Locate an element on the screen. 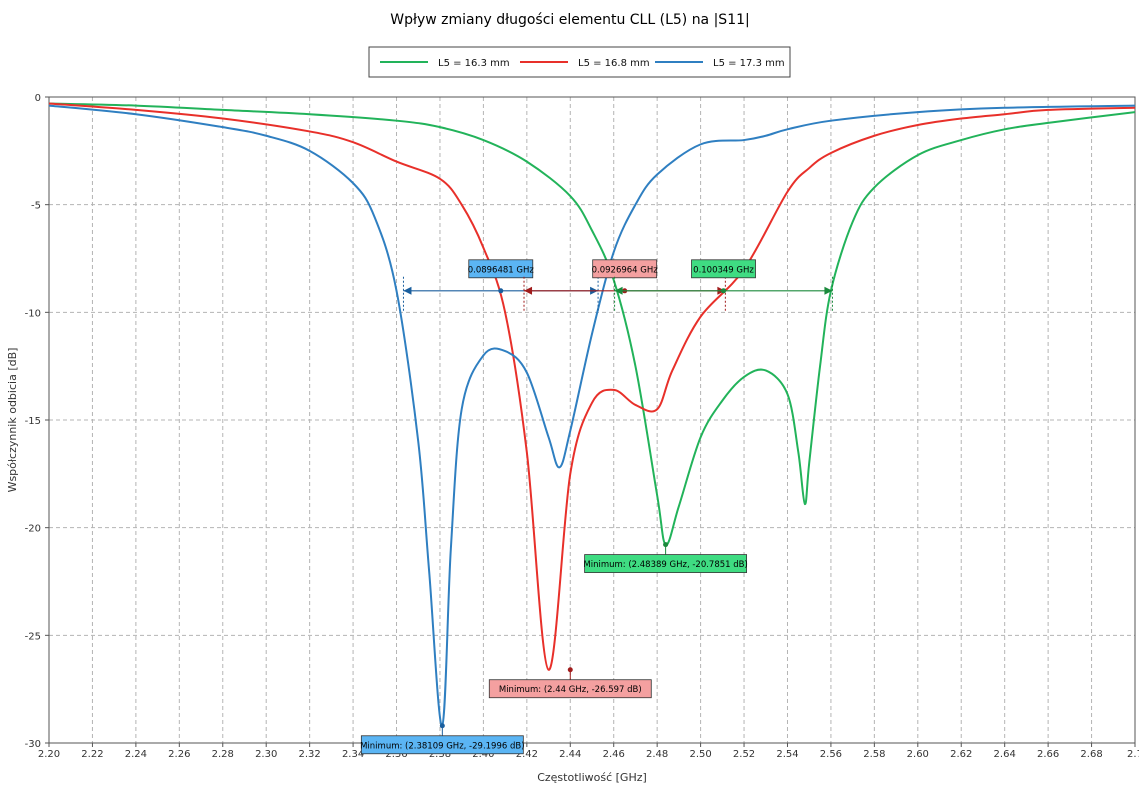 The image size is (1139, 792). minimum-label: Minimum: (2.38109 GHz, -29.1996 dB) is located at coordinates (442, 746).